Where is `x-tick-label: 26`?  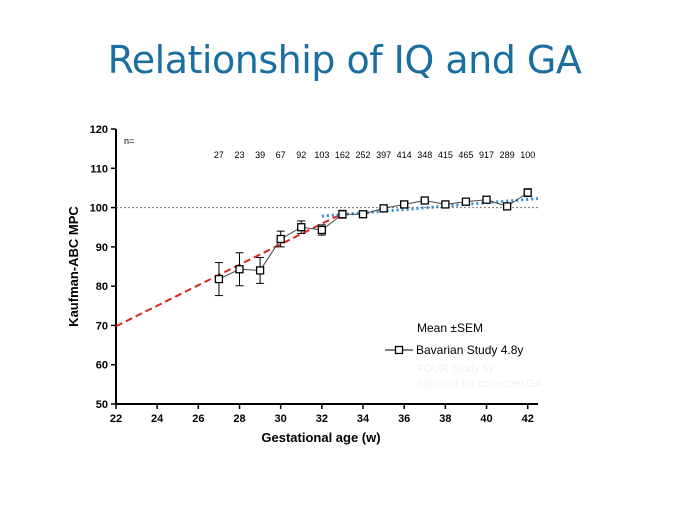
x-tick-label: 26 is located at coordinates (198, 419).